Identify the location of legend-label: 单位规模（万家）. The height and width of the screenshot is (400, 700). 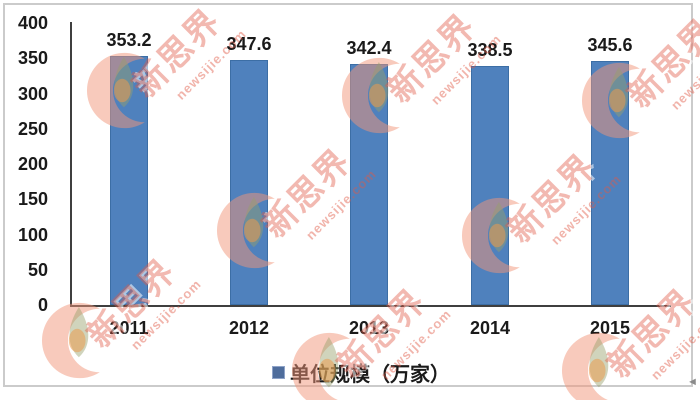
(370, 375).